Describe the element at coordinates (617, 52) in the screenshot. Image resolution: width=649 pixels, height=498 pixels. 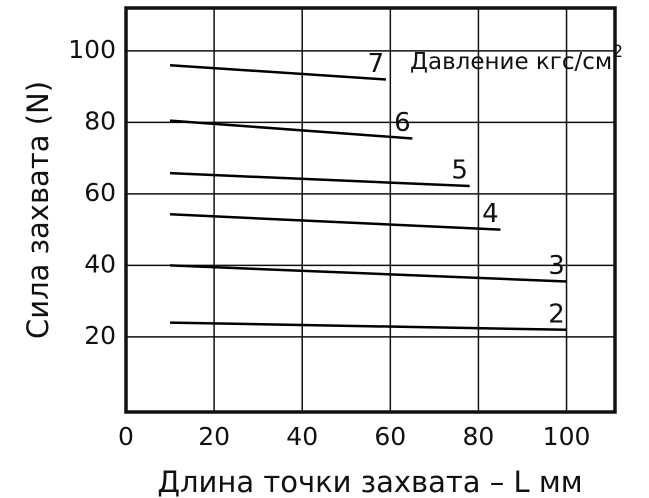
I see `annotation-sup: 2` at that location.